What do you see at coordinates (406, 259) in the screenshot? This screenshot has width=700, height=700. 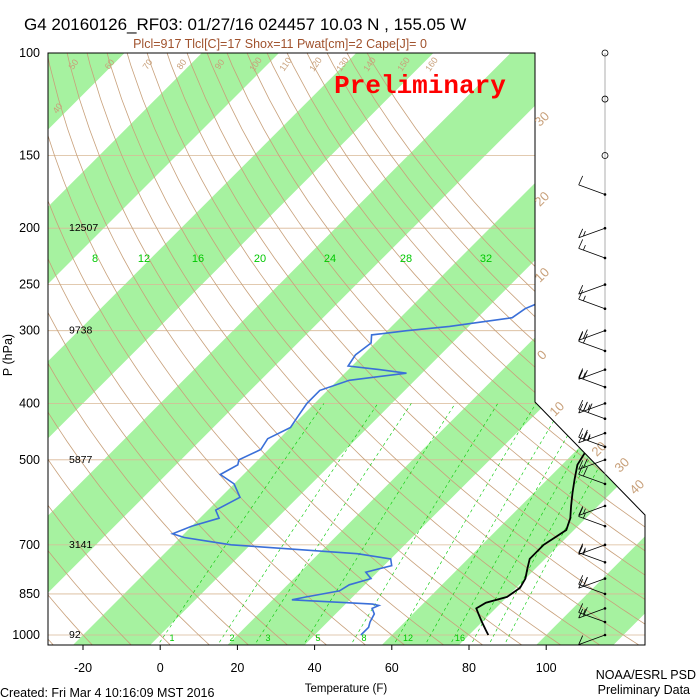 I see `mixing-ratio-label: 28` at bounding box center [406, 259].